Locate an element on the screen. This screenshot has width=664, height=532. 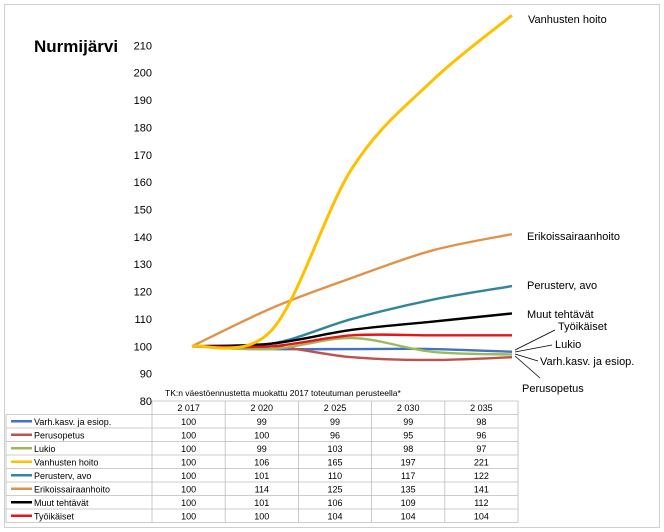
y-tick-label: 140 is located at coordinates (143, 238).